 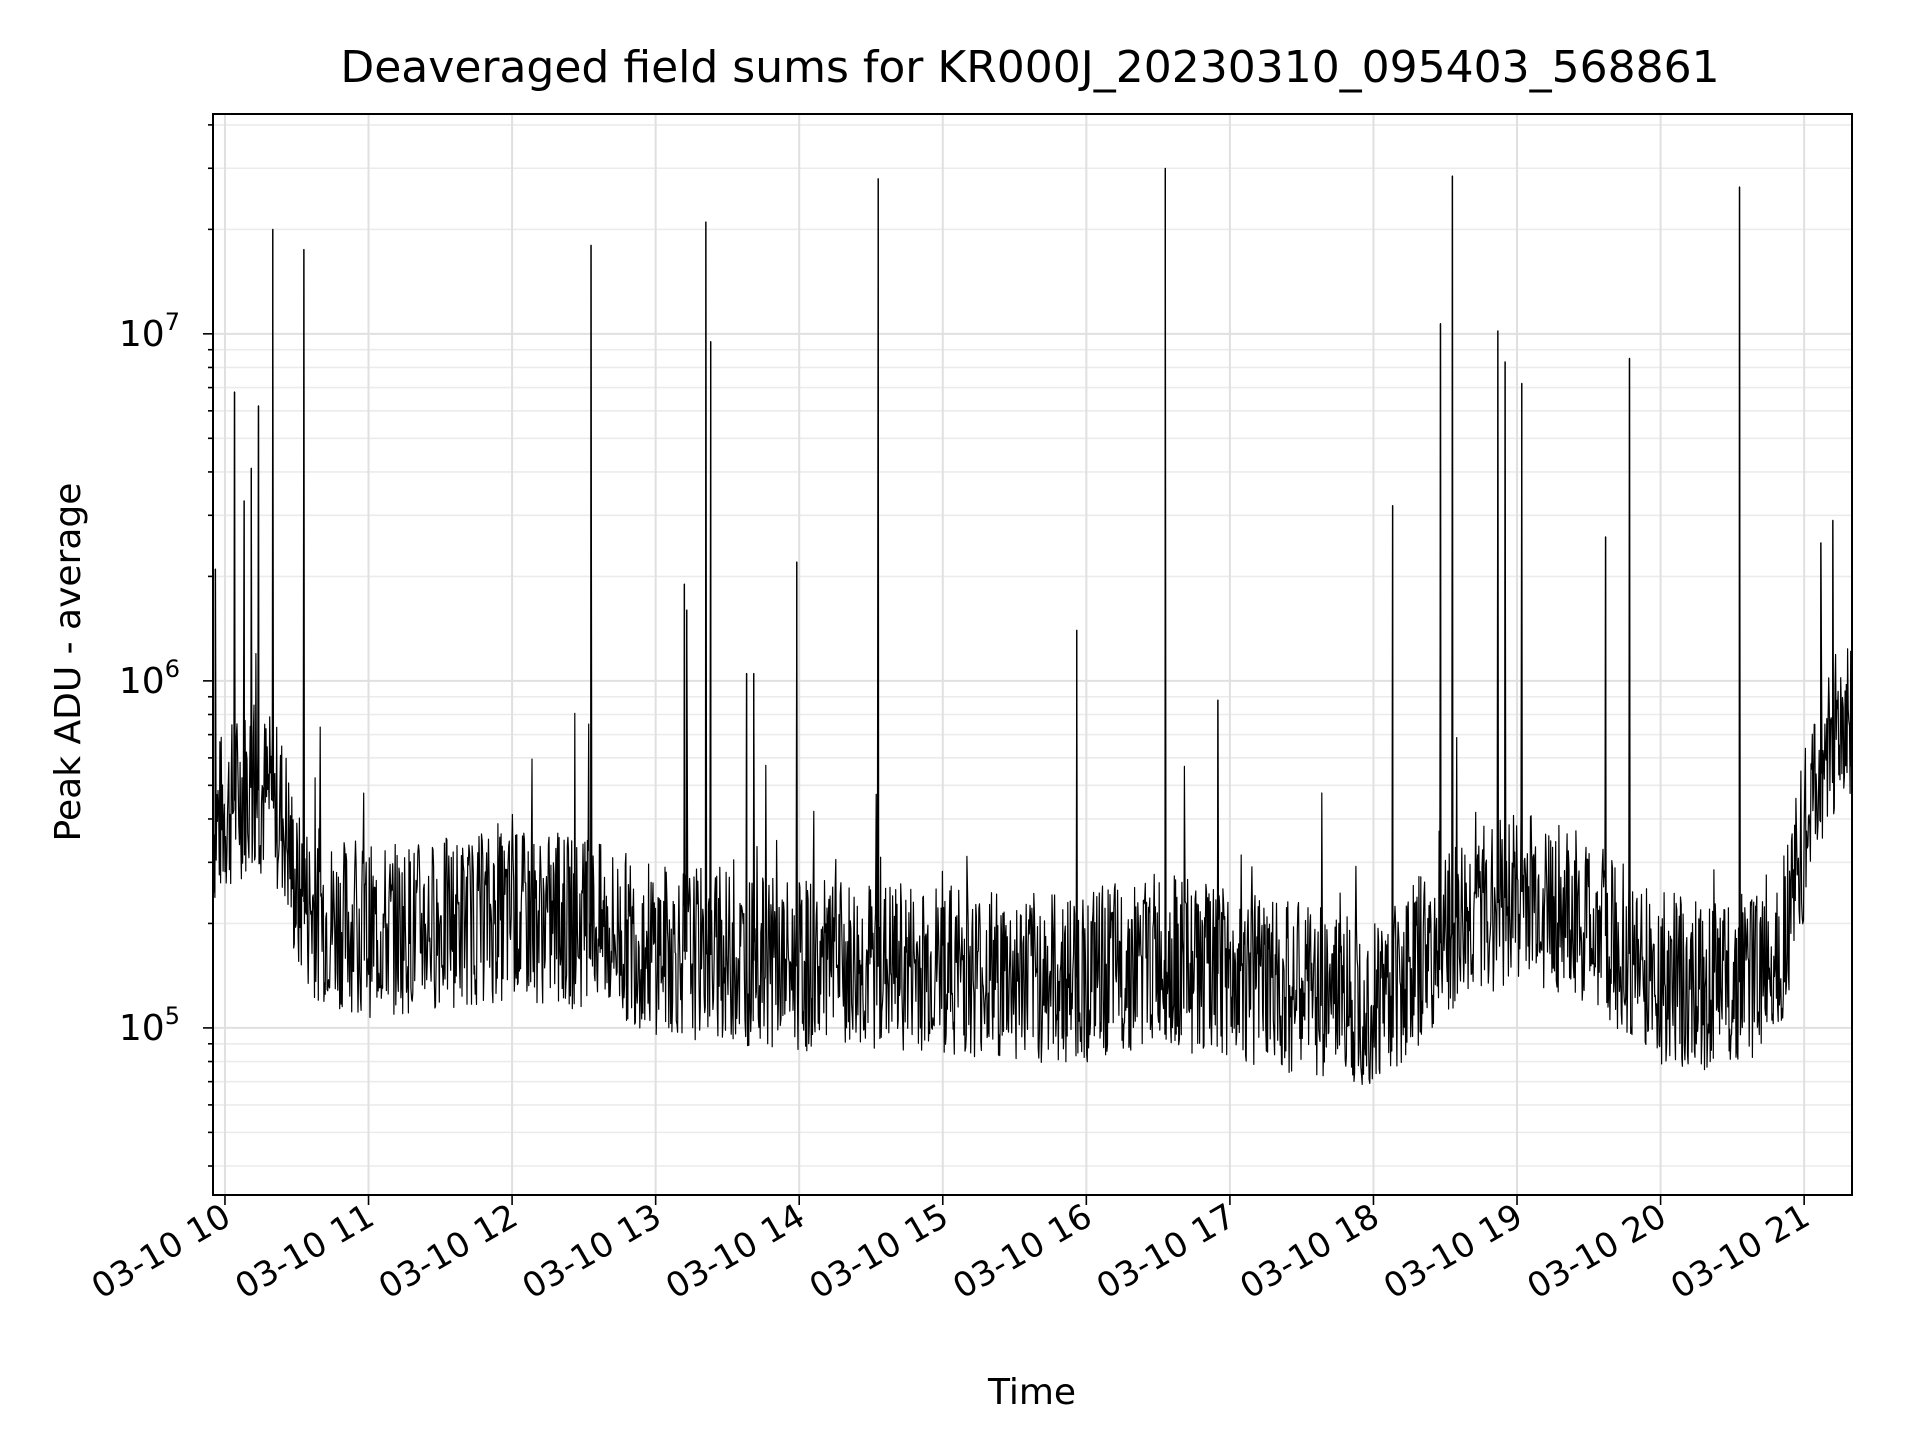 I want to click on y-tick-label: 10⁷, so click(x=149, y=331).